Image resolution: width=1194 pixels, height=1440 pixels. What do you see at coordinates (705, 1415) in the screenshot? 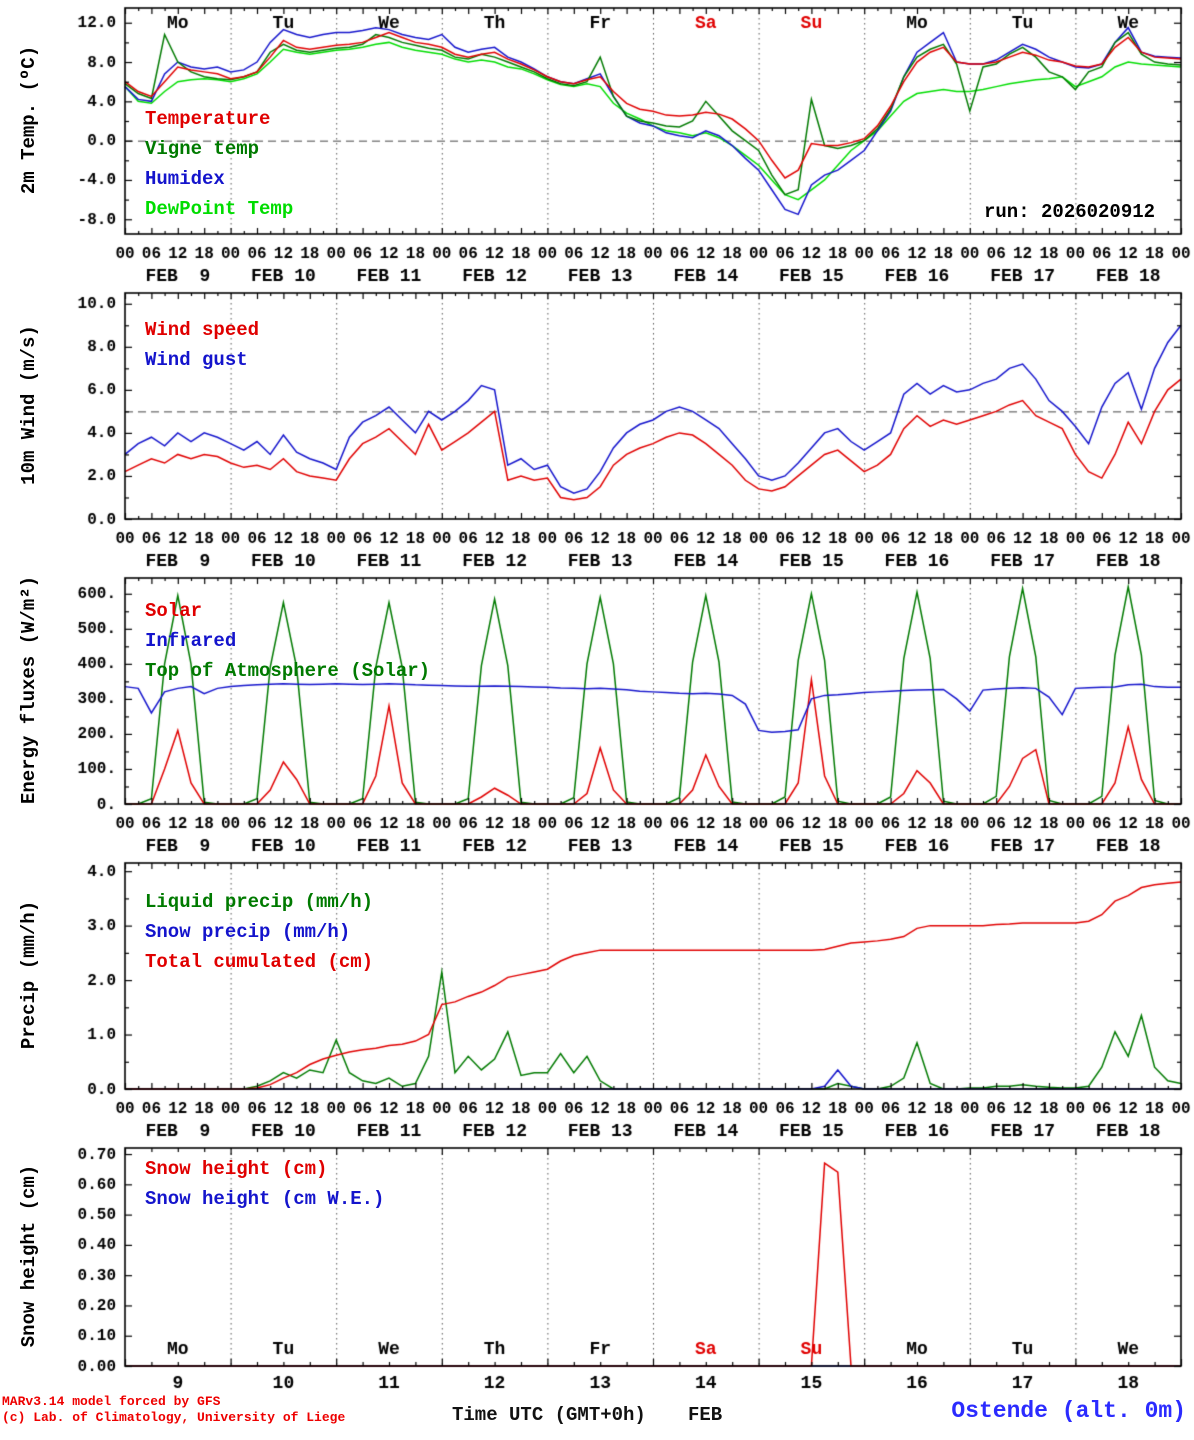
I see `month-label: FEB` at bounding box center [705, 1415].